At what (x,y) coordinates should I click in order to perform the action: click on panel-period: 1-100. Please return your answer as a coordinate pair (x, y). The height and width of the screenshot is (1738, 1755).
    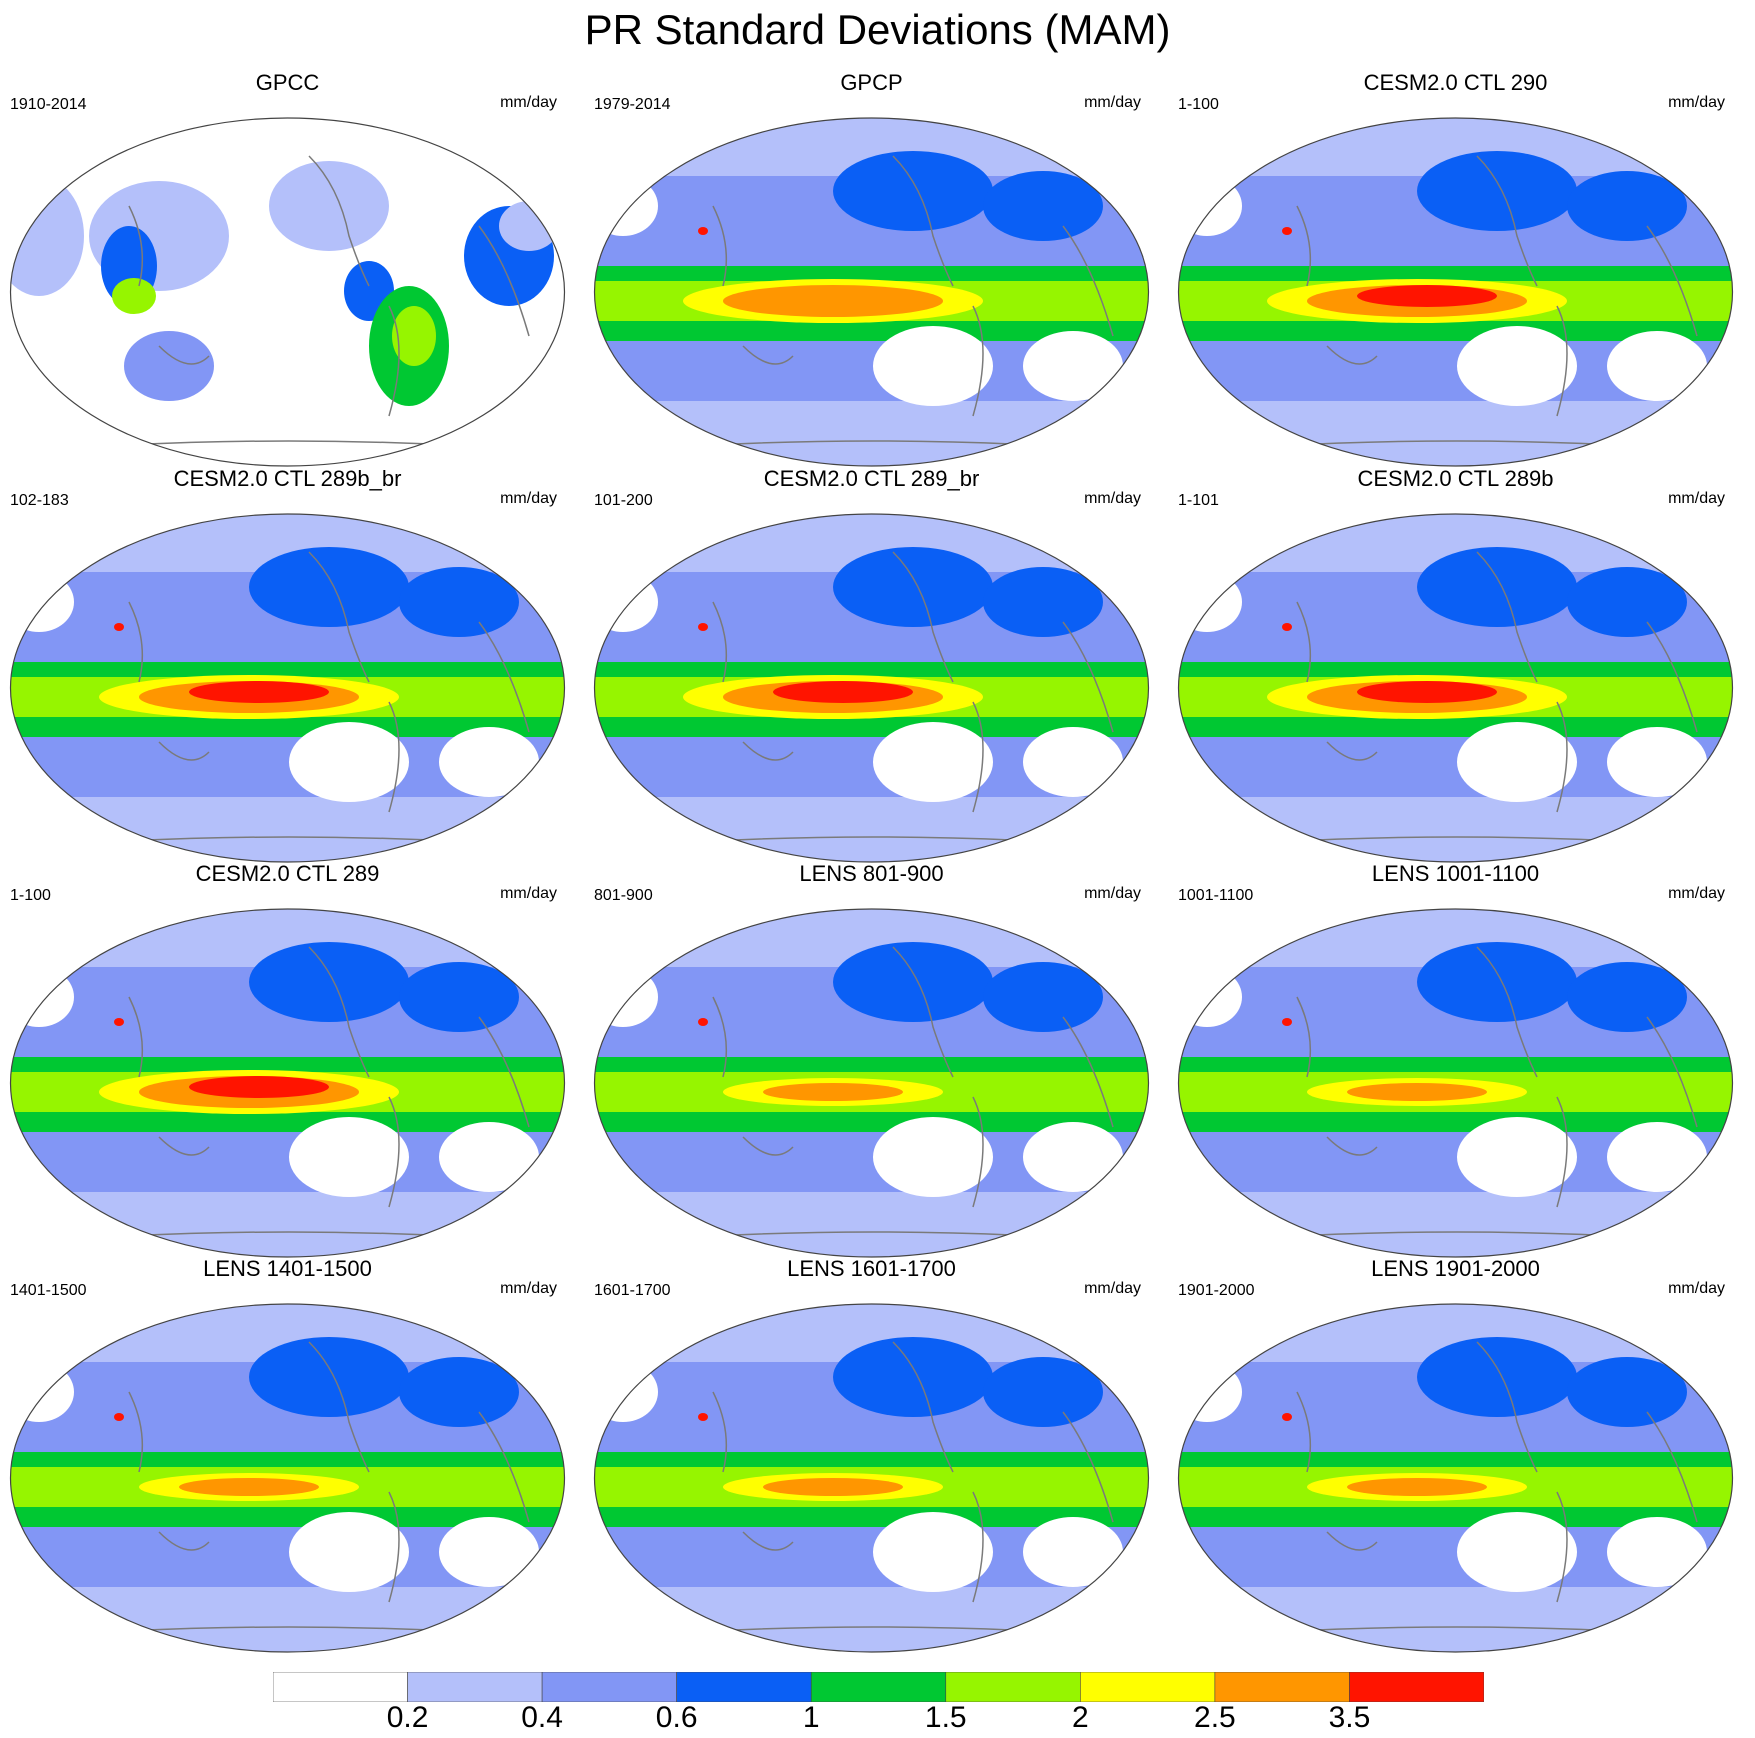
    Looking at the image, I should click on (30, 895).